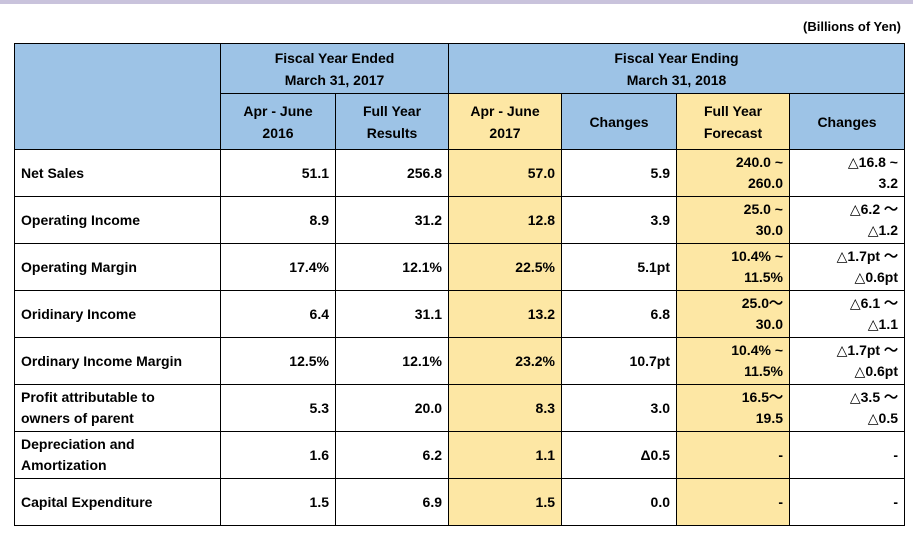 This screenshot has height=539, width=913. Describe the element at coordinates (102, 360) in the screenshot. I see `row-label-text: Ordinary Income Margin` at that location.